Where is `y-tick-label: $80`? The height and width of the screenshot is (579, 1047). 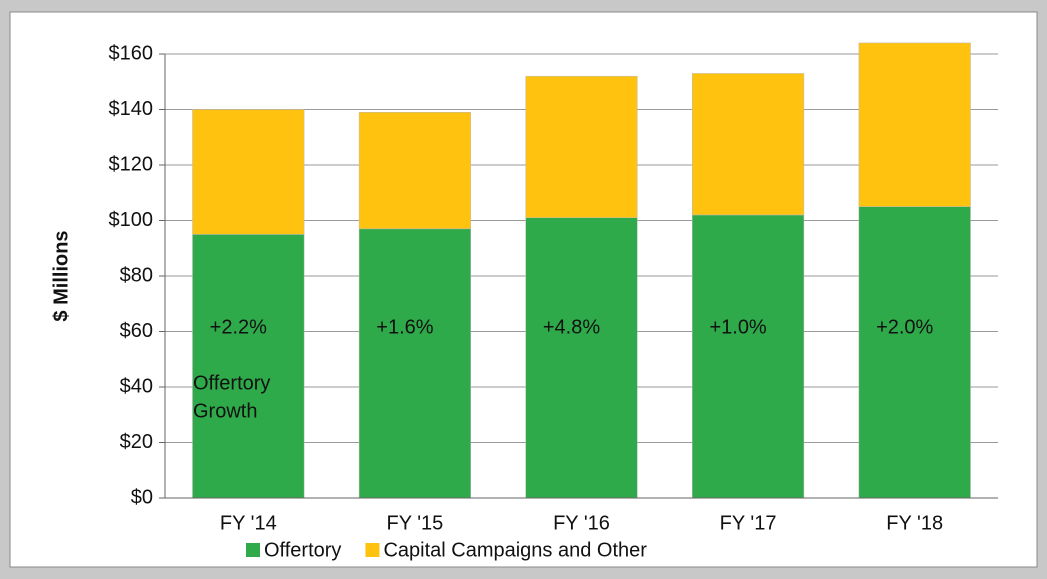
y-tick-label: $80 is located at coordinates (136, 275).